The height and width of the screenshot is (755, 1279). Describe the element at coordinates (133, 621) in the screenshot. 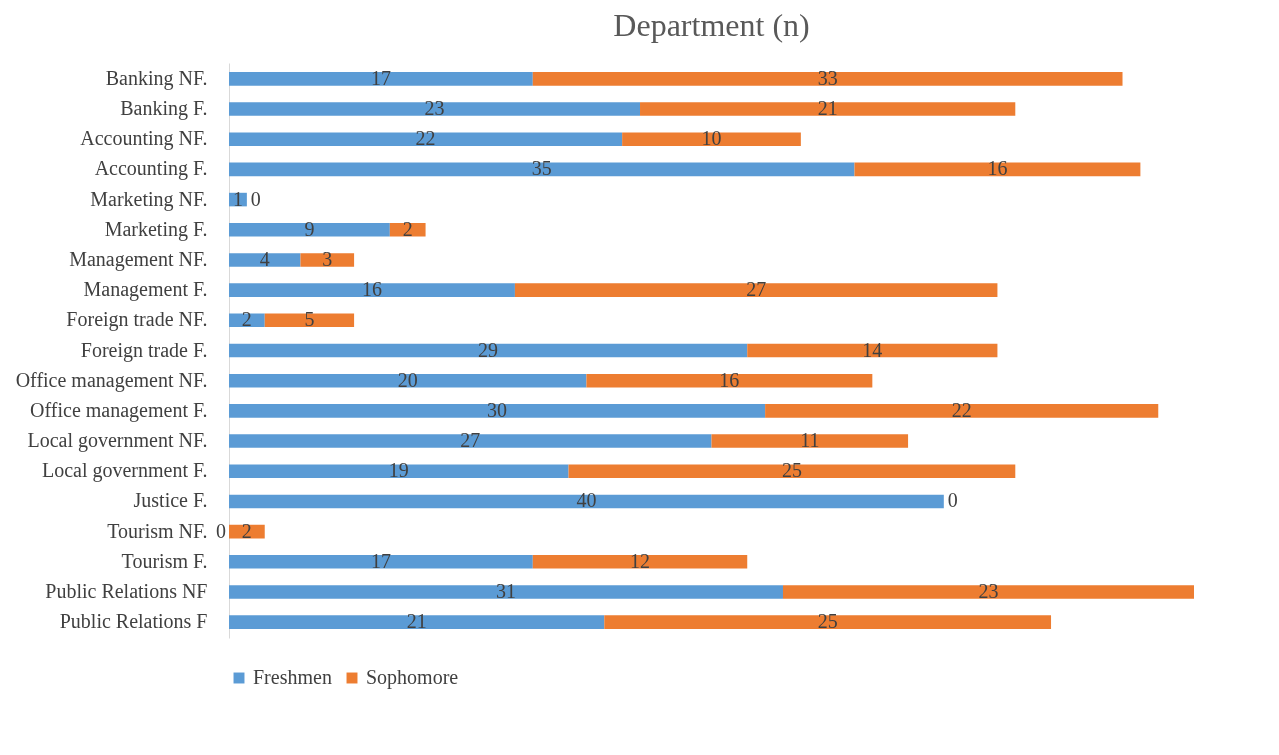

I see `y-tick-label: Public Relations F` at that location.